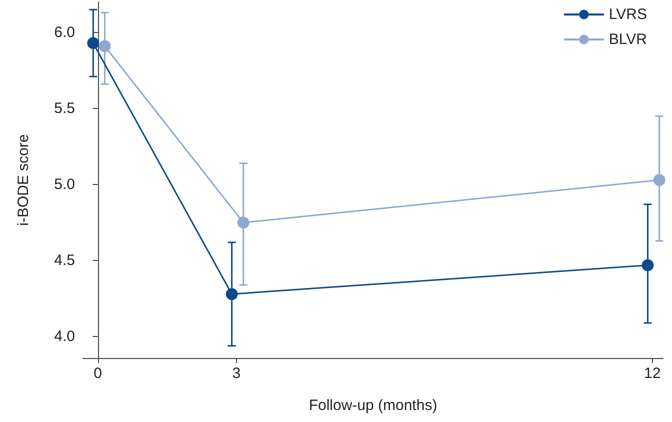  What do you see at coordinates (64, 108) in the screenshot?
I see `y-tick-label: 5.5` at bounding box center [64, 108].